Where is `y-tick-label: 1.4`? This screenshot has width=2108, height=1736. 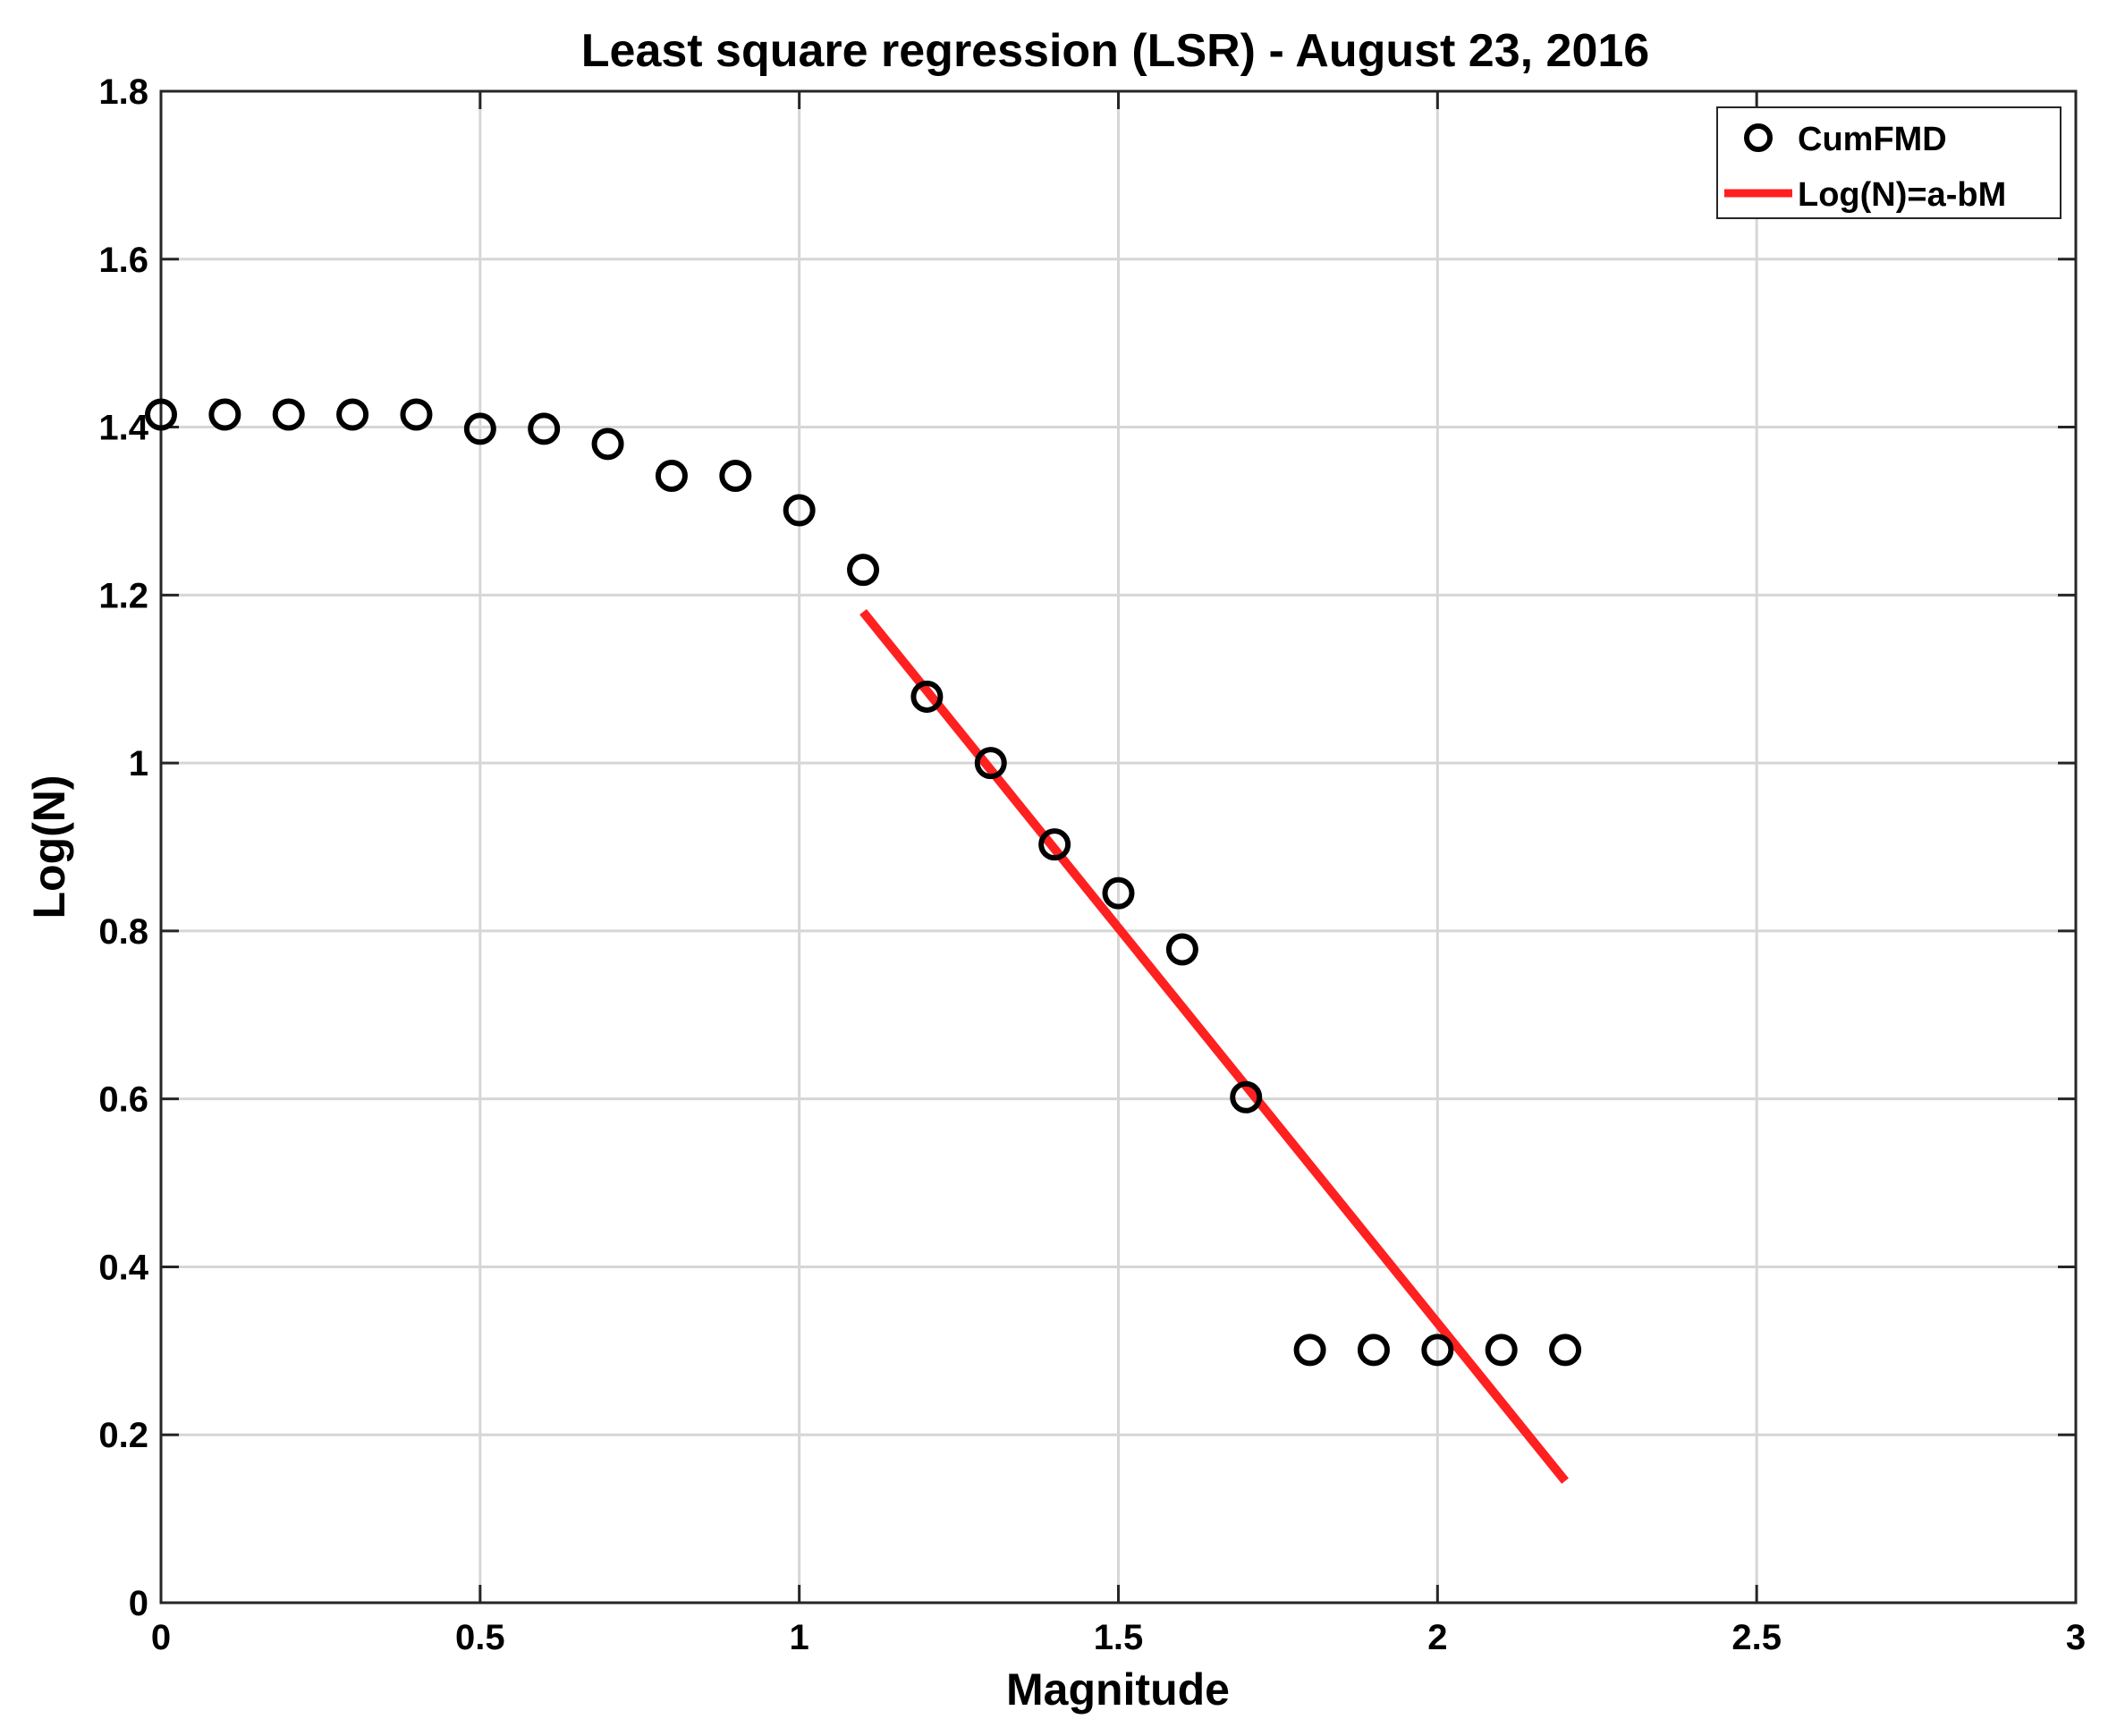
y-tick-label: 1.4 is located at coordinates (123, 428).